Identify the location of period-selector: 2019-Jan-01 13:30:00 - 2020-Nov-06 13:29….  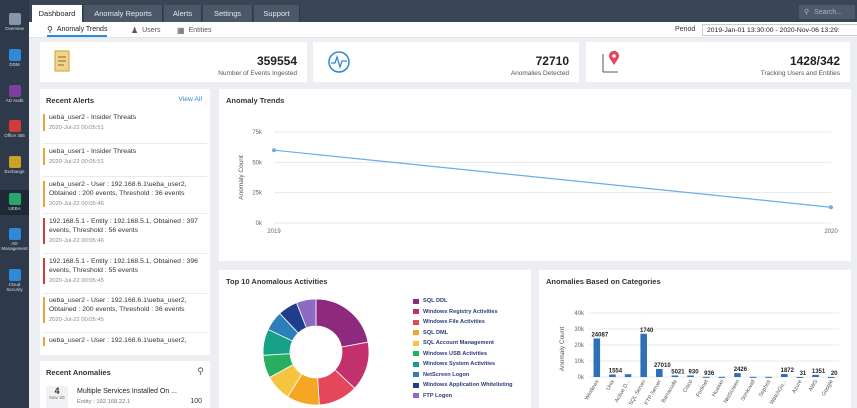
(779, 30).